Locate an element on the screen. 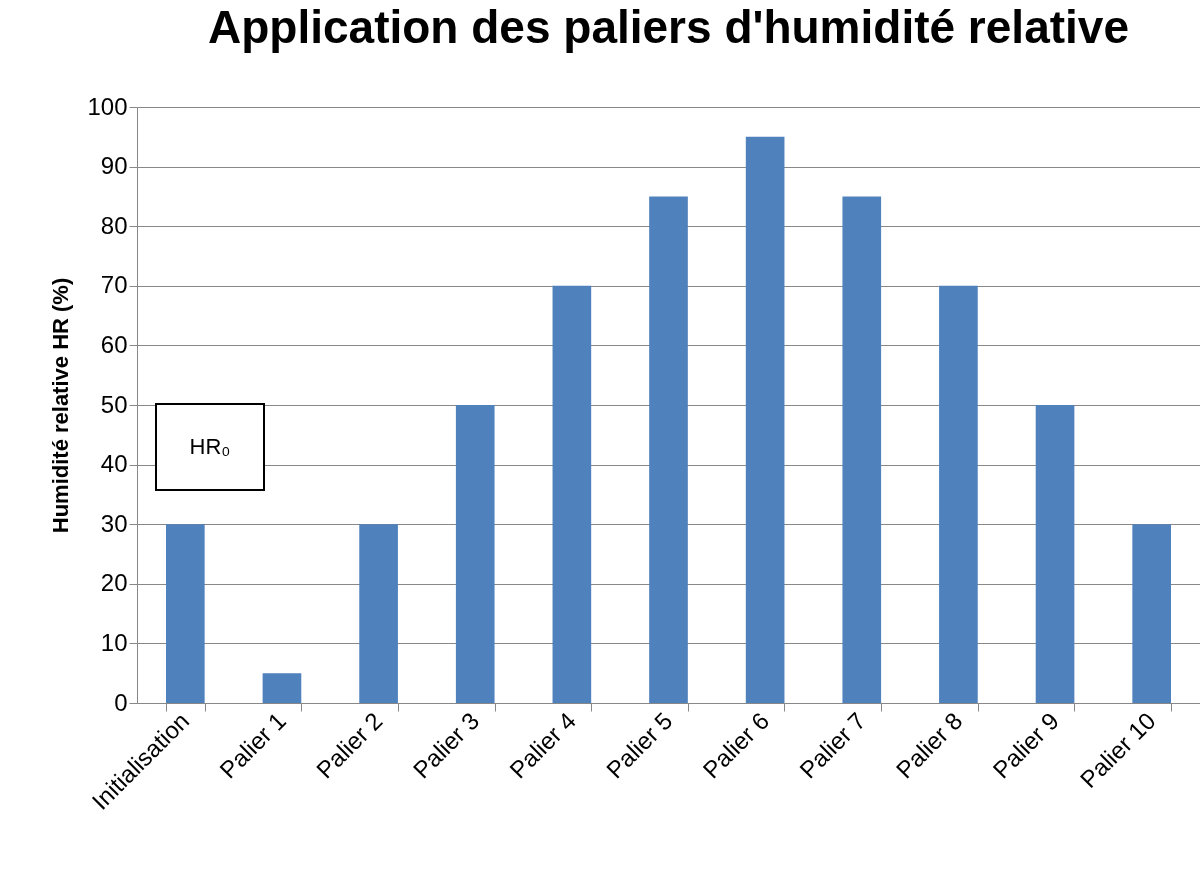  y-tick-label: 30 is located at coordinates (114, 523).